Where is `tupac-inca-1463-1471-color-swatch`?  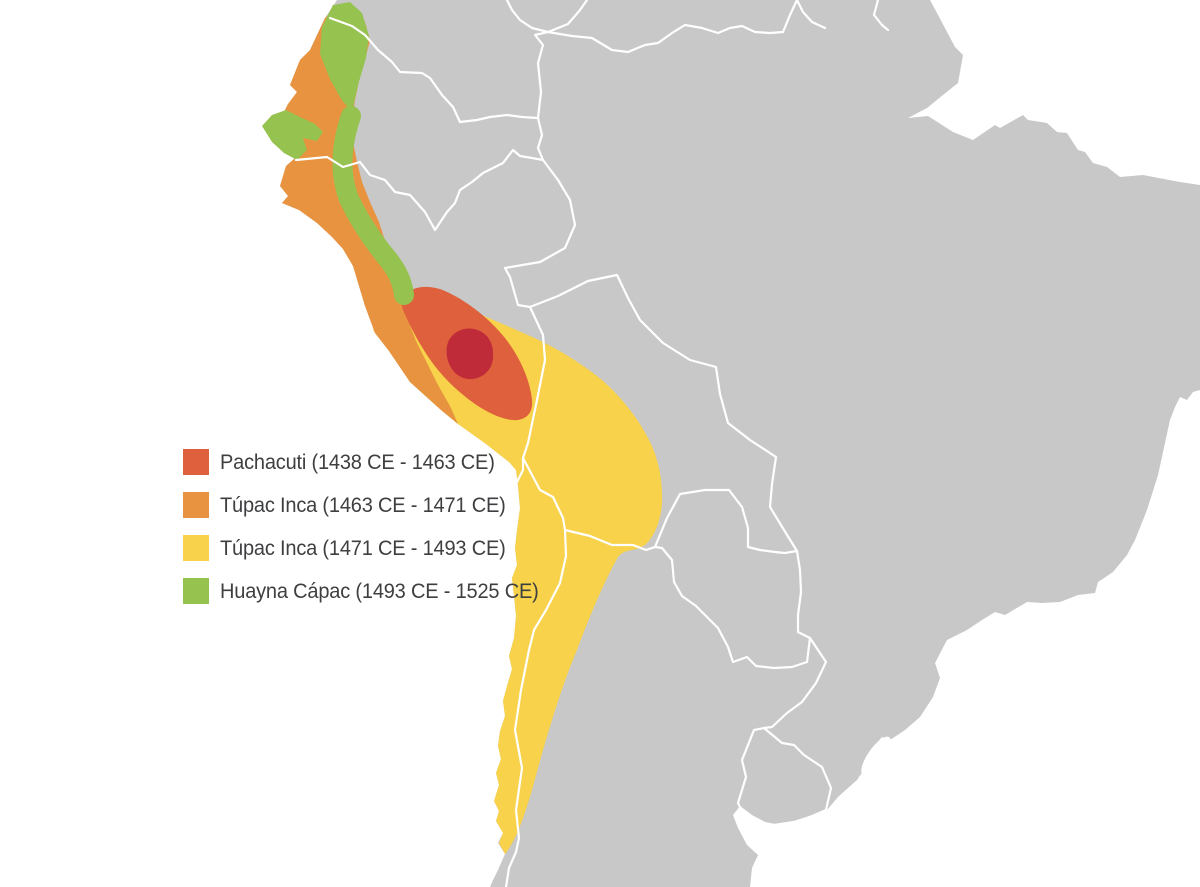 tupac-inca-1463-1471-color-swatch is located at coordinates (196, 505).